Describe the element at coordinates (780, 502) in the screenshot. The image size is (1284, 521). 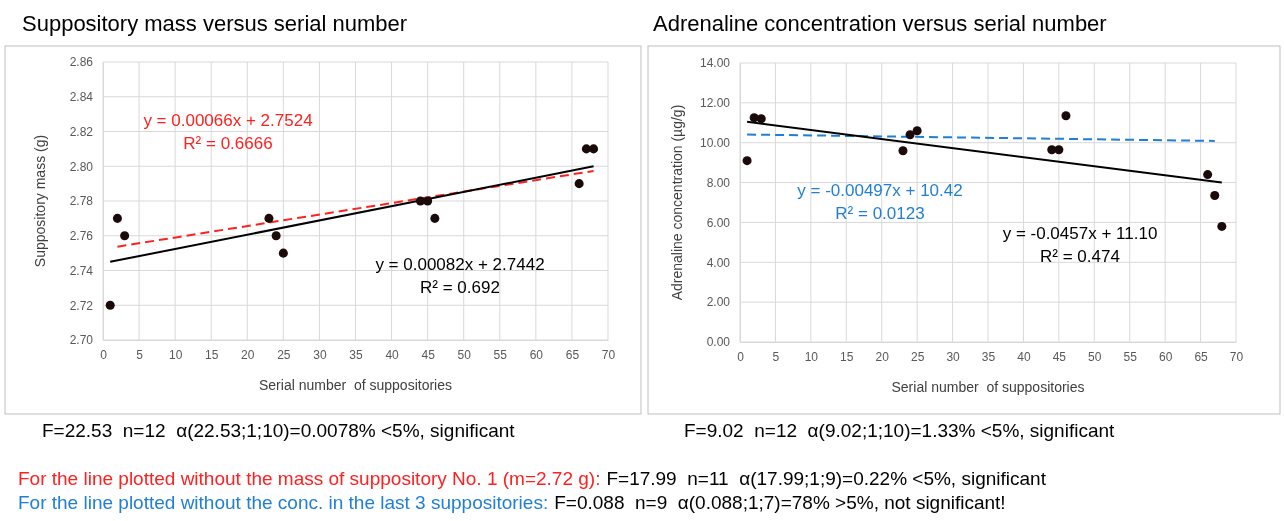
I see `text: F=0.088 n=9 α(0.088;1;7)=78% >5%, not significant!` at that location.